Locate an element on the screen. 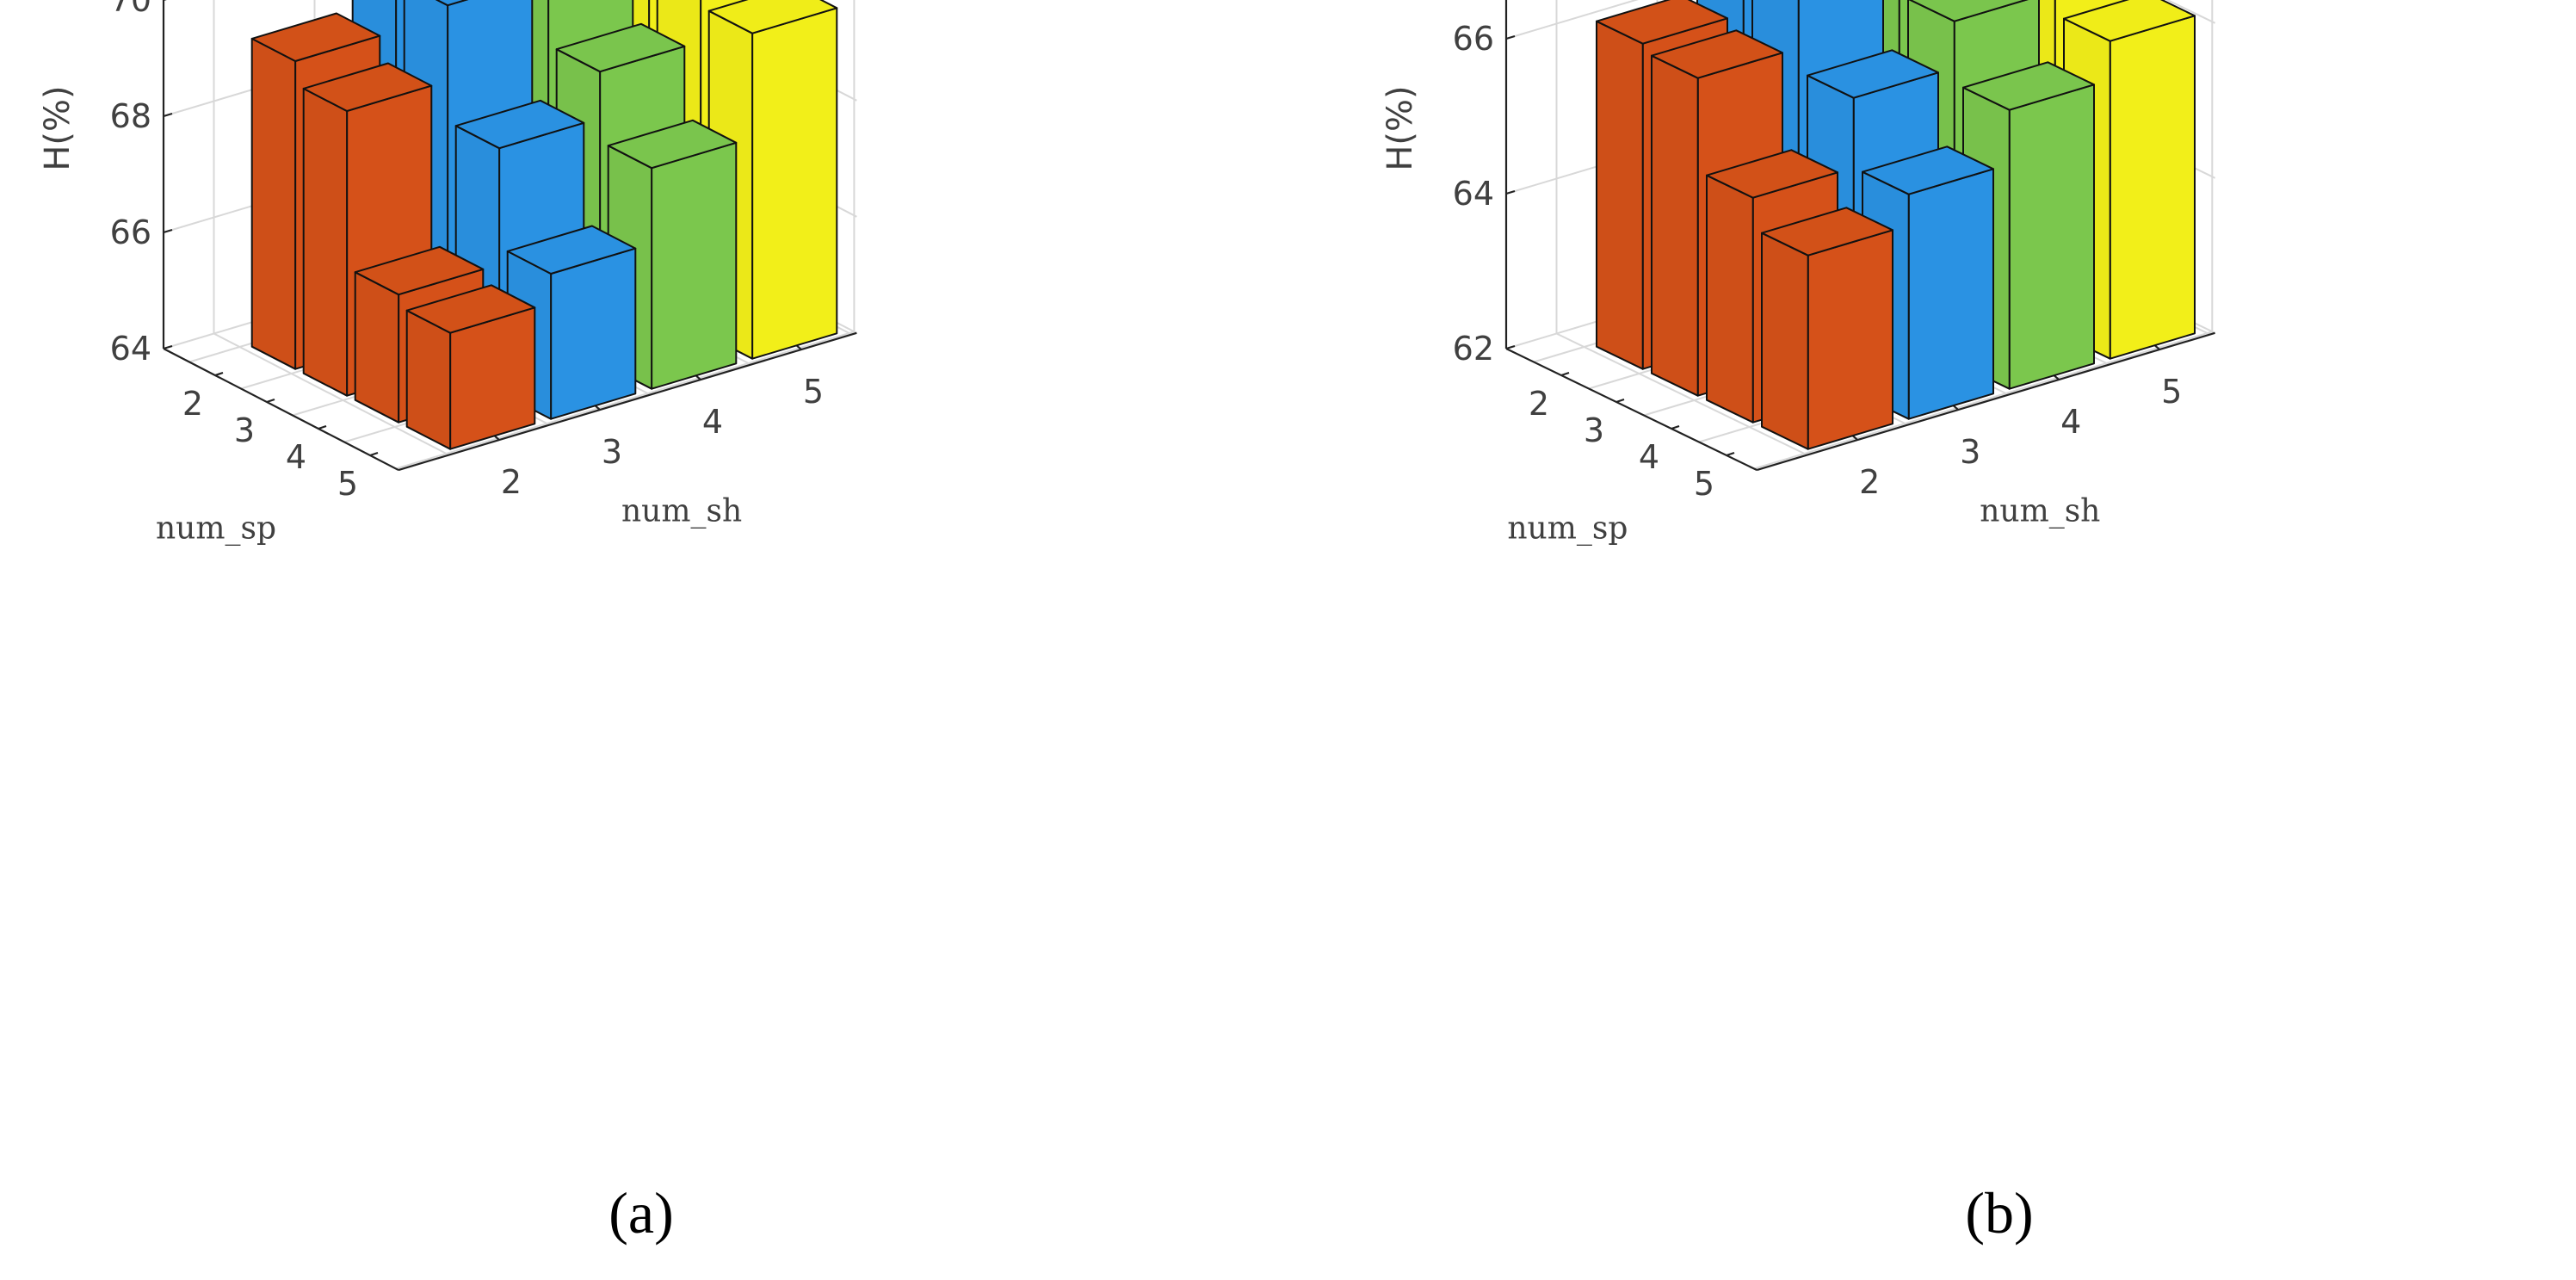  axes: 646668707223452345 is located at coordinates (483, 251).